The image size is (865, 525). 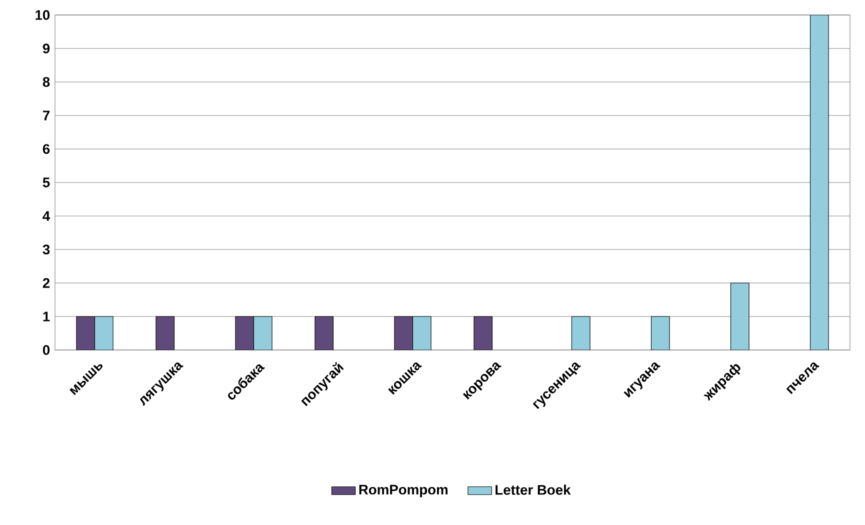 I want to click on y-tick-label: 6, so click(x=46, y=149).